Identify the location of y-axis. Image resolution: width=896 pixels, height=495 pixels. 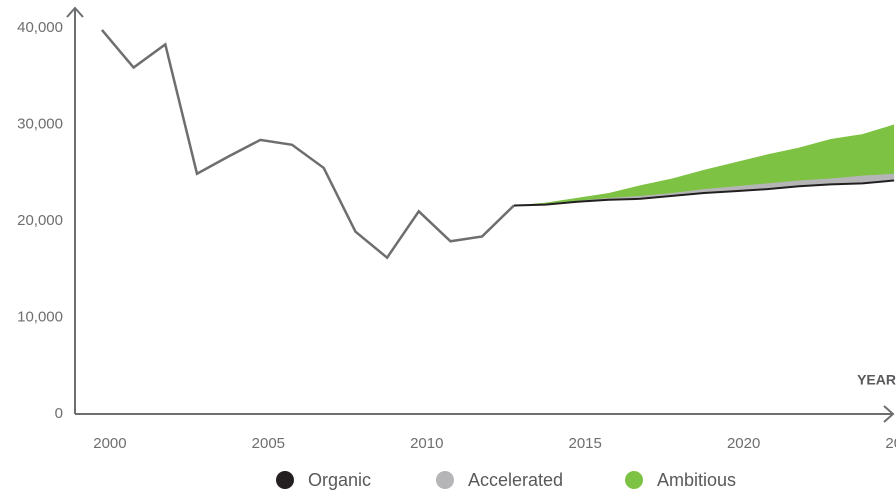
(75, 210).